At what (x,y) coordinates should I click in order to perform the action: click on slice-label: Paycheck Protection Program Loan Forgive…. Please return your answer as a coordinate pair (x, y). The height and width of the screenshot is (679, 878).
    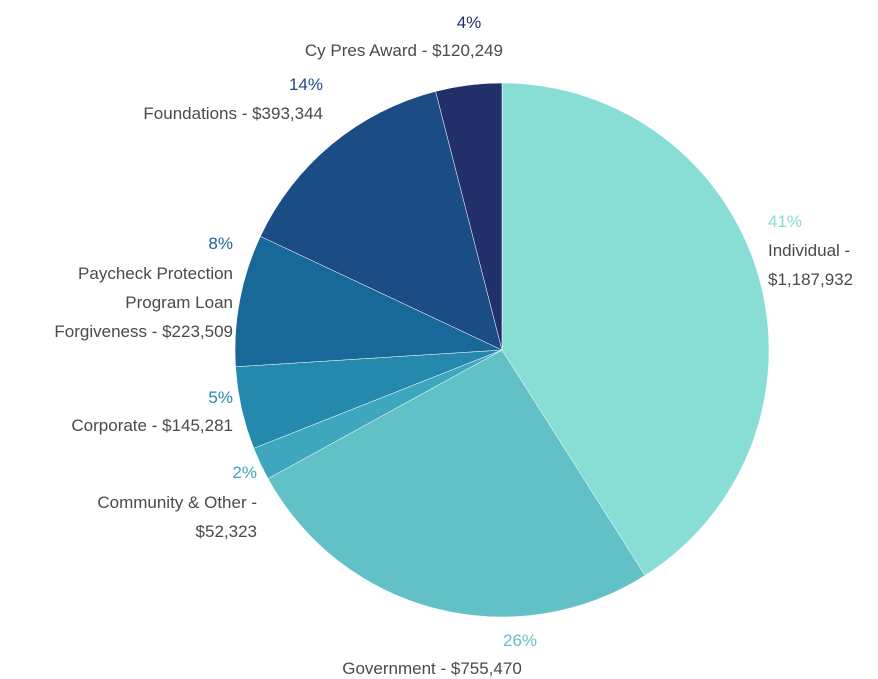
    Looking at the image, I should click on (143, 302).